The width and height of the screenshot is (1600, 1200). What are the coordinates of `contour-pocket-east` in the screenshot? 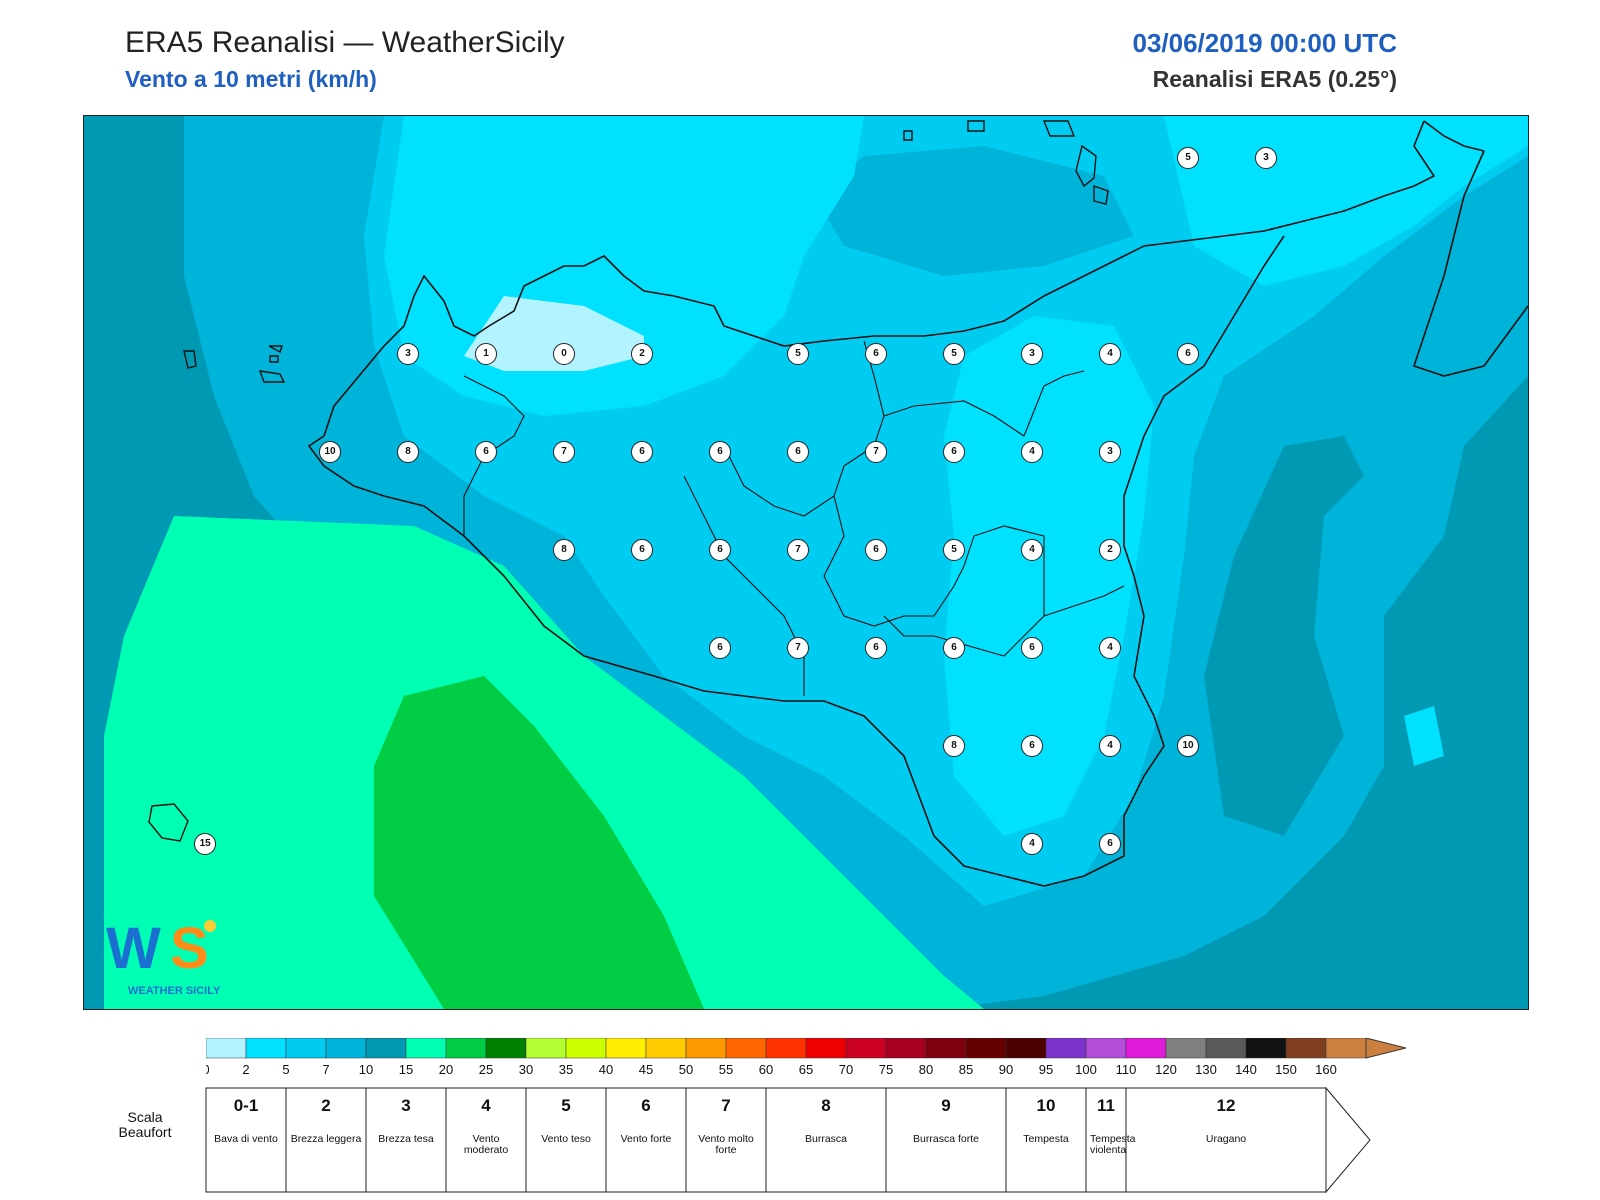 It's located at (1284, 636).